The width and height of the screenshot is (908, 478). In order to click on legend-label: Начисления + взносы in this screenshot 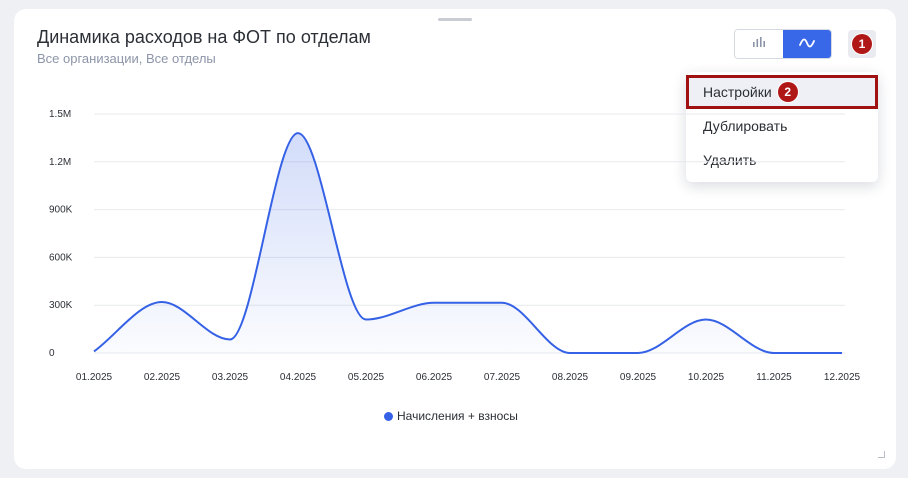, I will do `click(457, 416)`.